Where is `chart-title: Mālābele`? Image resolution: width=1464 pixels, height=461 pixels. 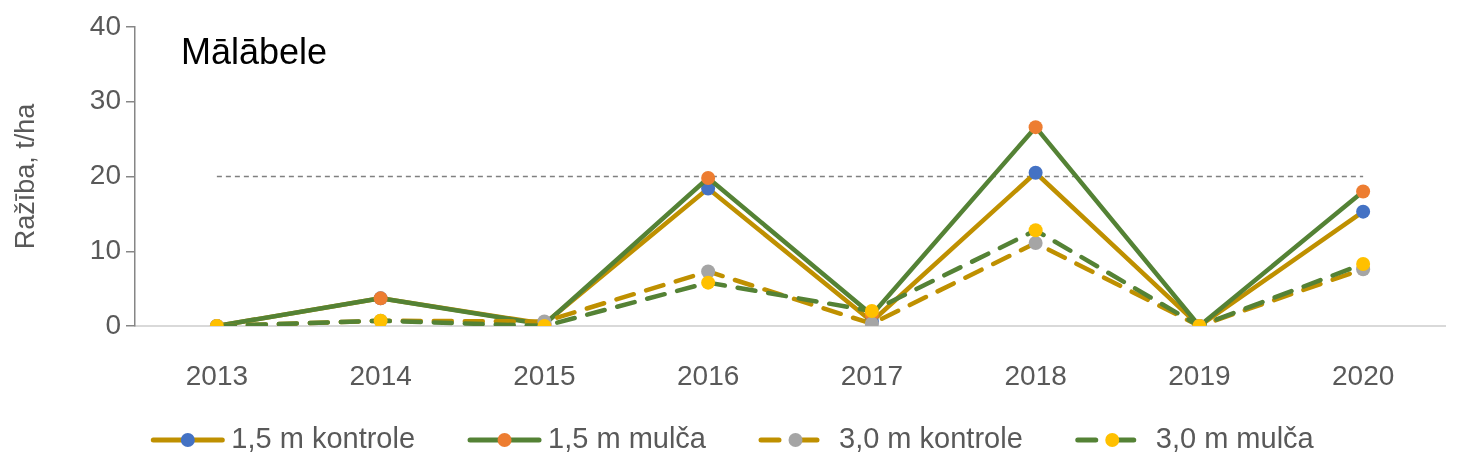
chart-title: Mālābele is located at coordinates (254, 51).